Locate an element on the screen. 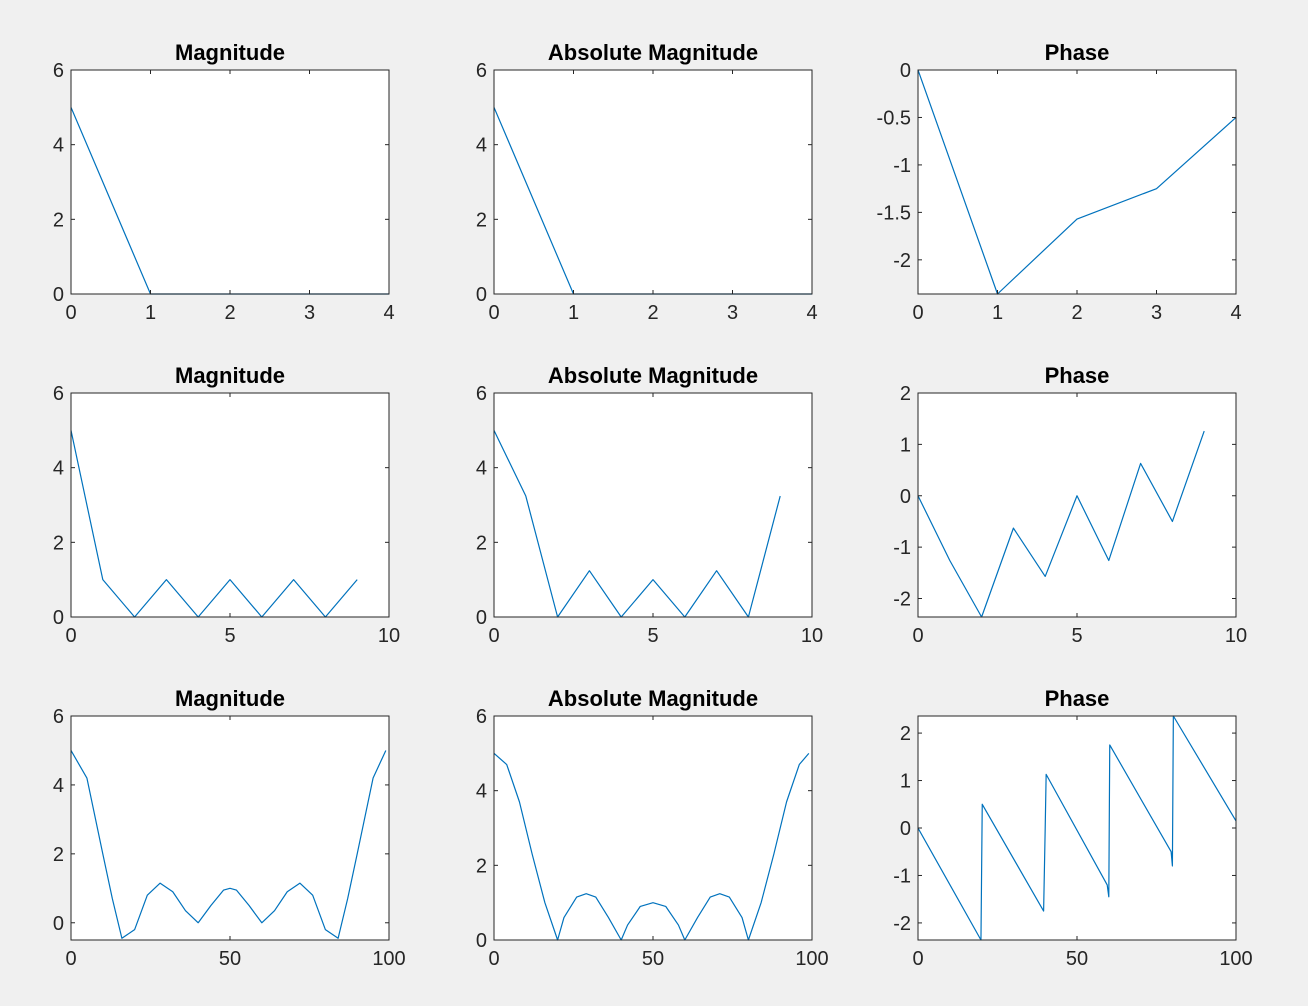 The height and width of the screenshot is (1006, 1308). subplot-3: 0 1 2 3 4 -2 -1.5 -1 -0.5 0 Phase is located at coordinates (1059, 182).